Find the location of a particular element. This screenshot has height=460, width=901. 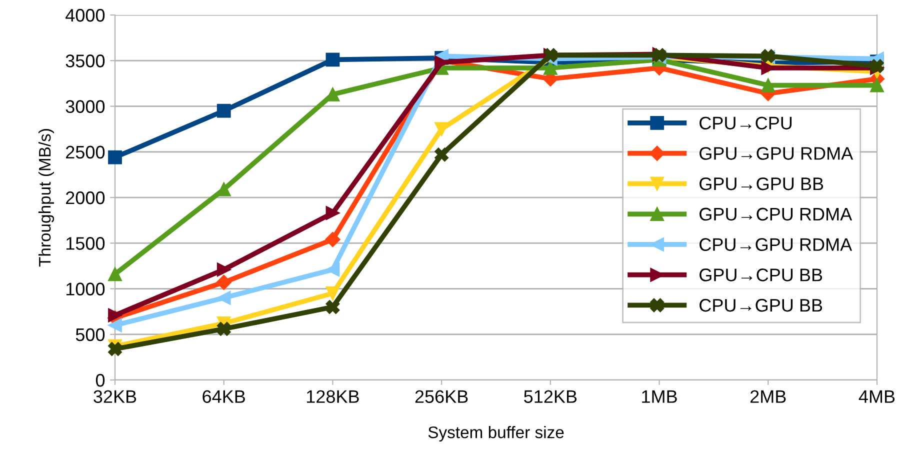

x-axis-title: System buffer size is located at coordinates (496, 434).